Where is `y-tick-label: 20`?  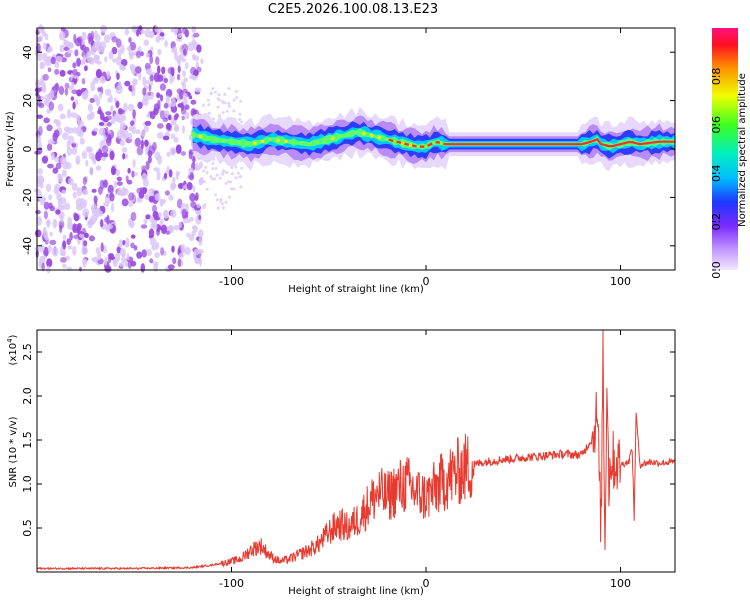
y-tick-label: 20 is located at coordinates (27, 101).